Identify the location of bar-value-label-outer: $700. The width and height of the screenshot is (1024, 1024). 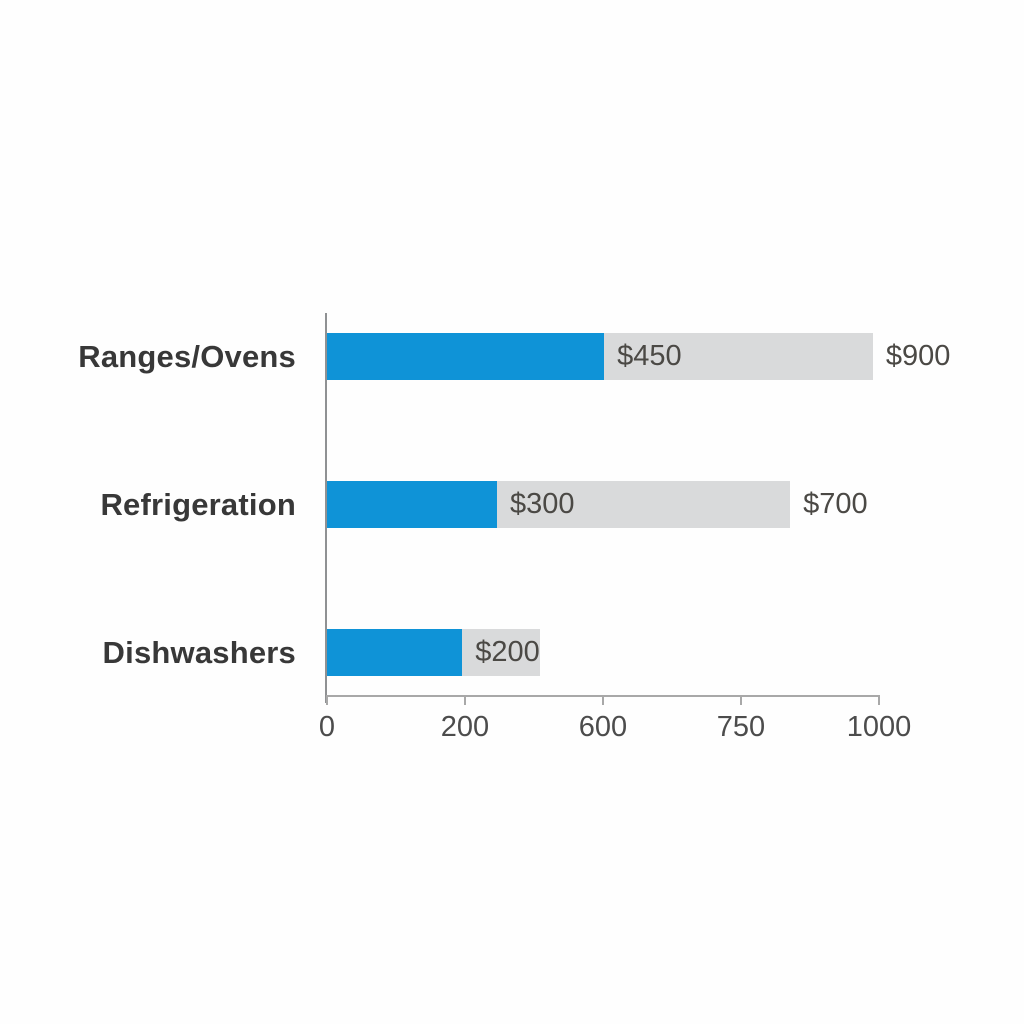
(835, 504).